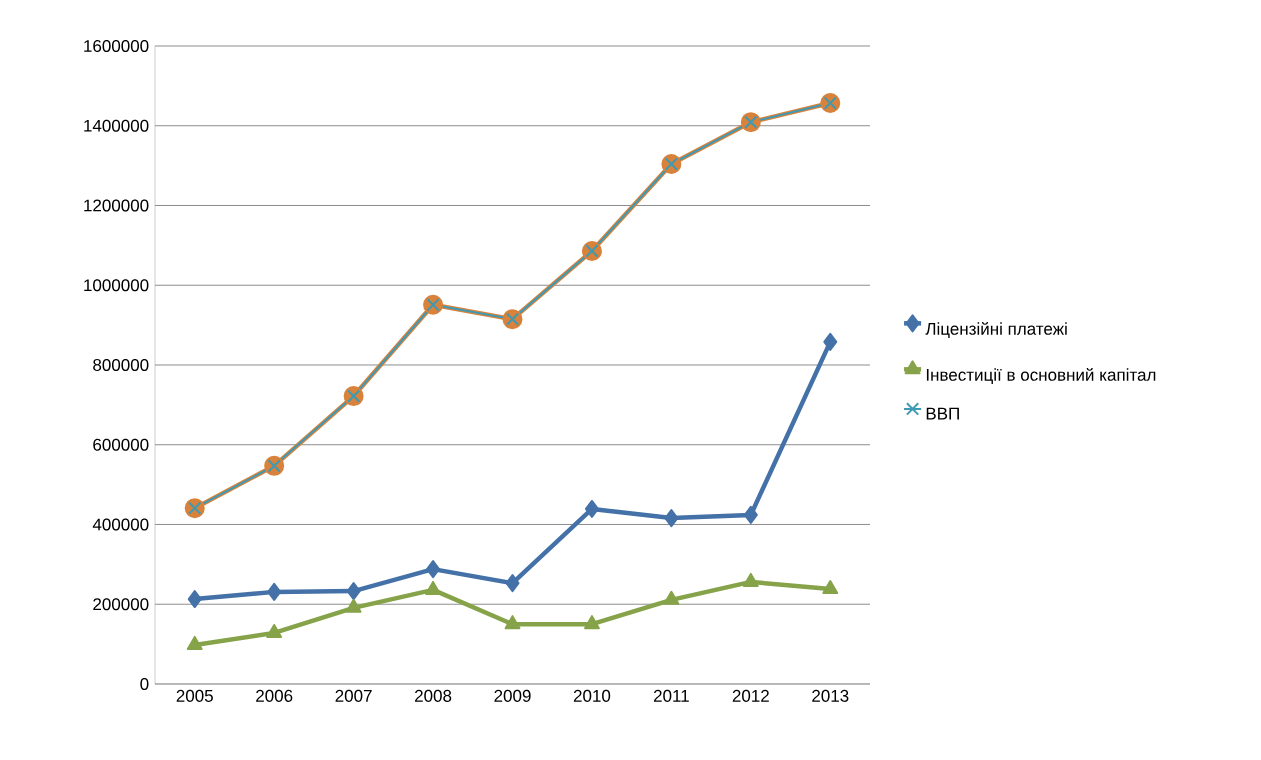 This screenshot has height=760, width=1261. What do you see at coordinates (121, 365) in the screenshot?
I see `y-tick-label: 800000` at bounding box center [121, 365].